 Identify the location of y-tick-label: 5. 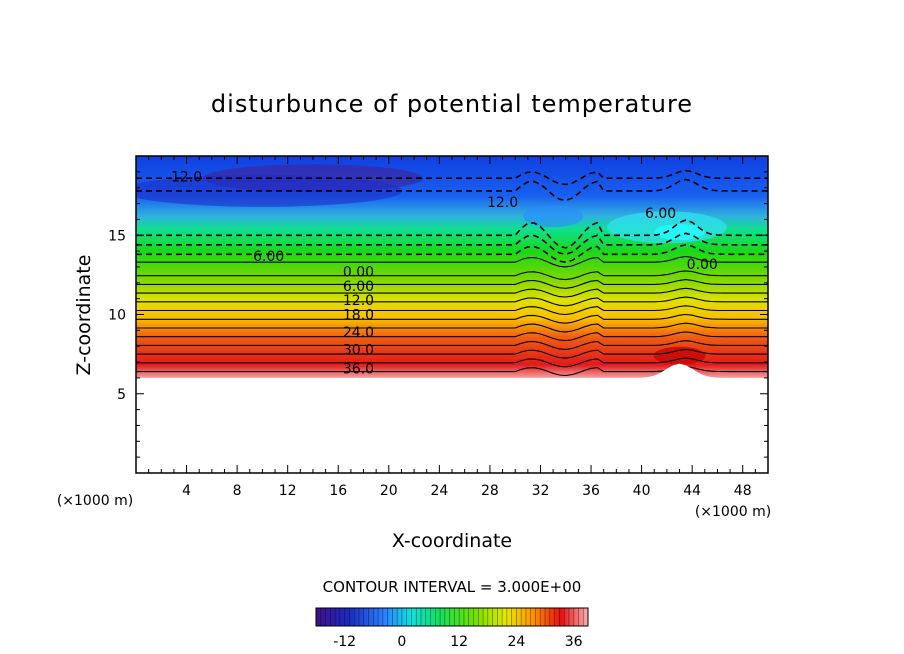
(121, 395).